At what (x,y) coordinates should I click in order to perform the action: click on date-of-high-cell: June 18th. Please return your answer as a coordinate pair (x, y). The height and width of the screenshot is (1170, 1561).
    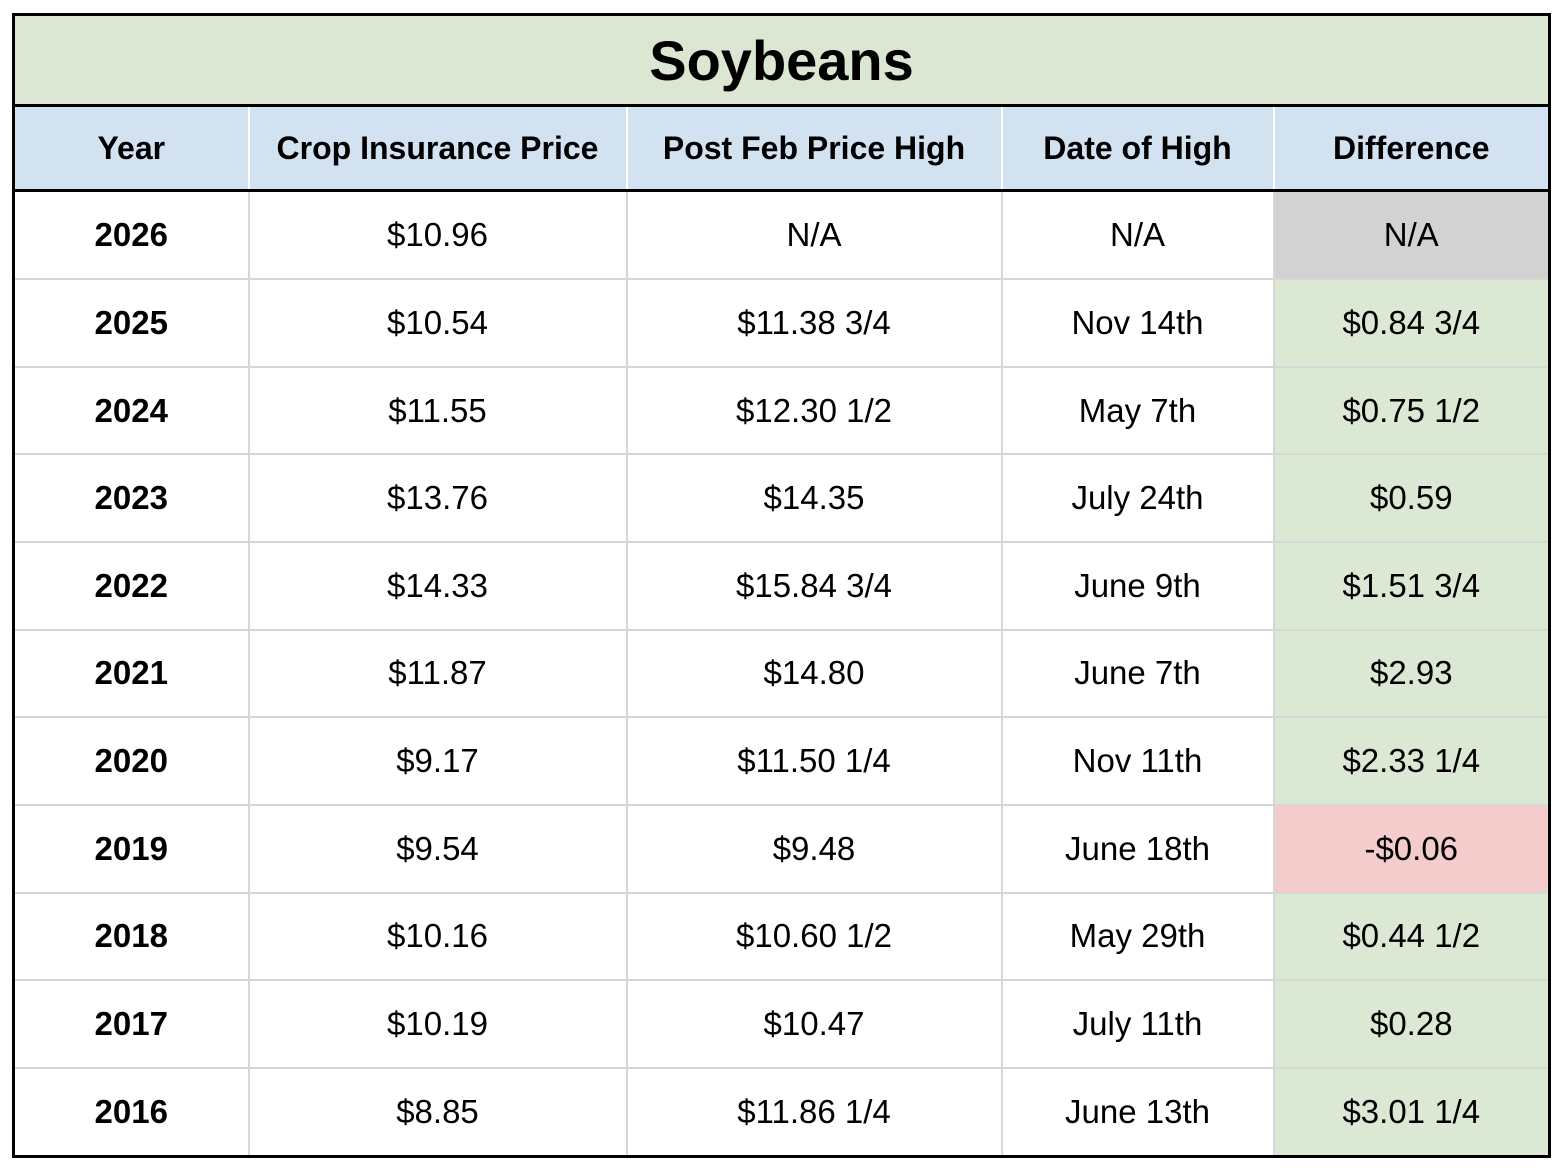
    Looking at the image, I should click on (1137, 848).